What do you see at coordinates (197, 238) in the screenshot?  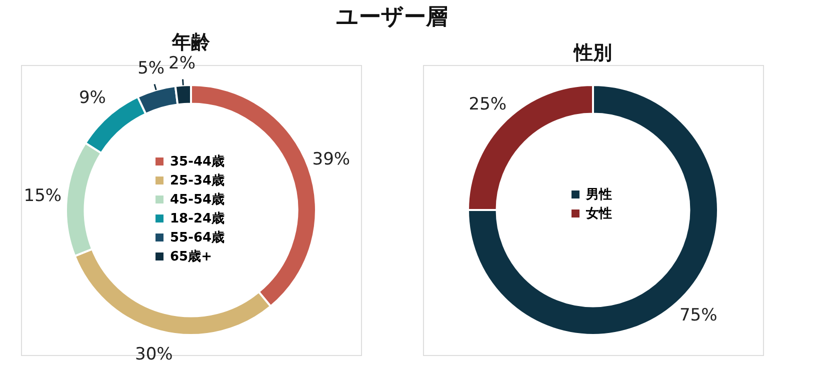 I see `legend-label: 55-64歳` at bounding box center [197, 238].